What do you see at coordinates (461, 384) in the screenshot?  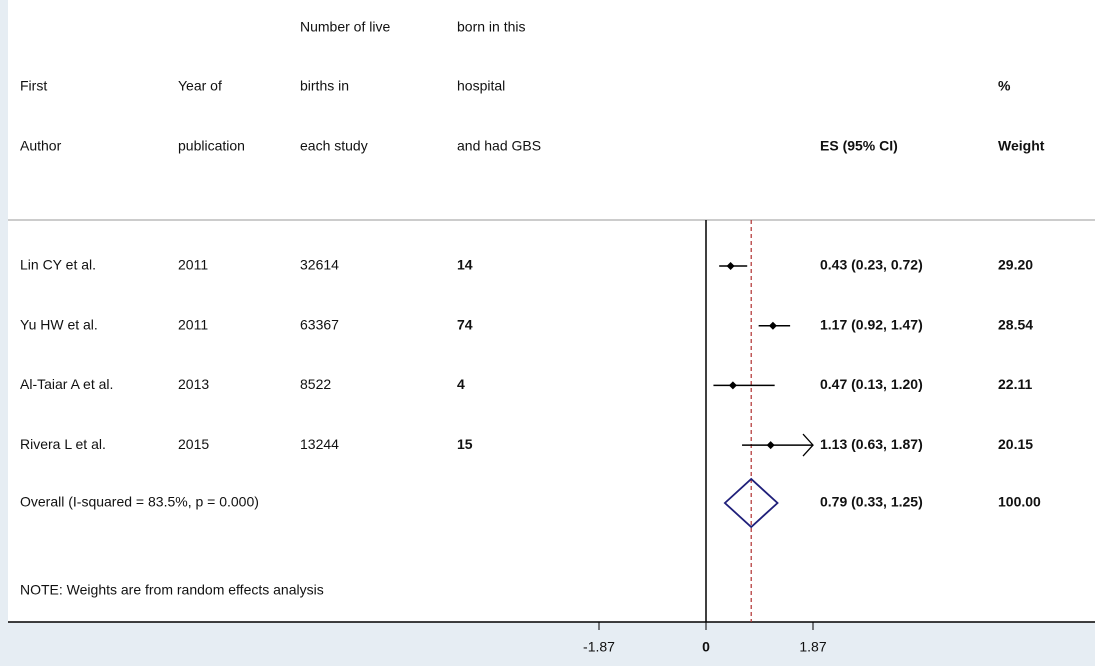 I see `cases: 4` at bounding box center [461, 384].